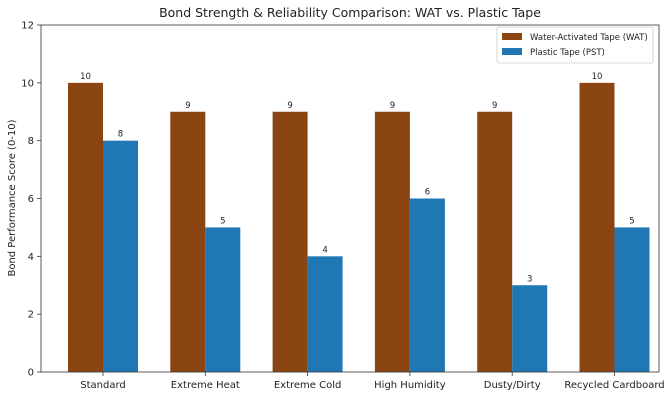  I want to click on y-axis-label: Bond Performance Score (0-10), so click(12, 197).